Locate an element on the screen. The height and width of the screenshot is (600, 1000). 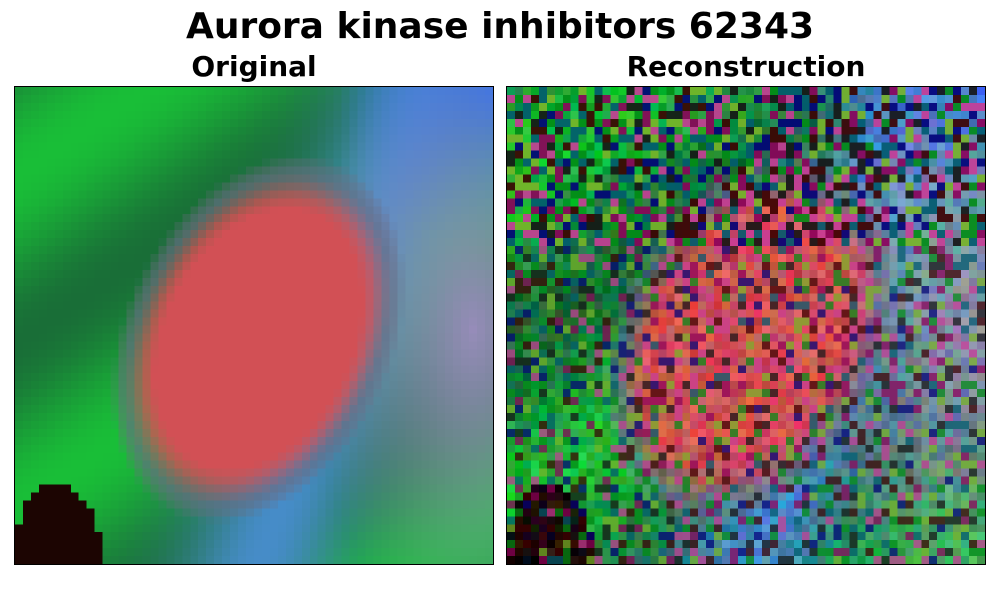
reconstruction-panel-title: Reconstruction is located at coordinates (746, 66).